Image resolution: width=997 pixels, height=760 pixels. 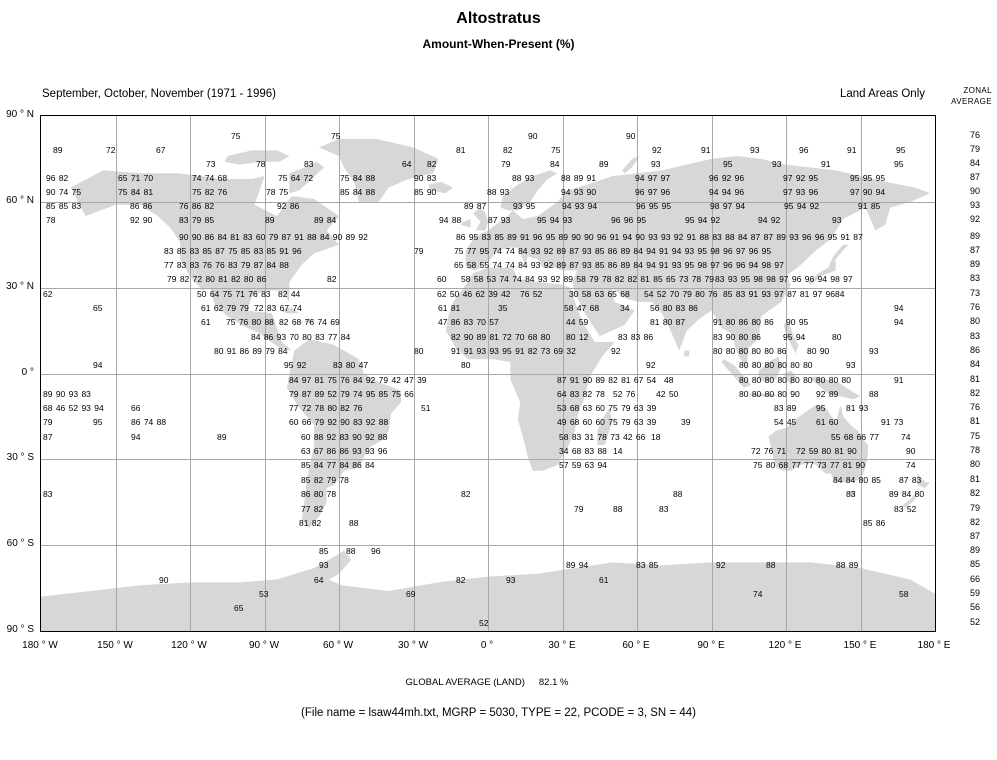 What do you see at coordinates (149, 422) in the screenshot?
I see `grid-value: 86 74 88` at bounding box center [149, 422].